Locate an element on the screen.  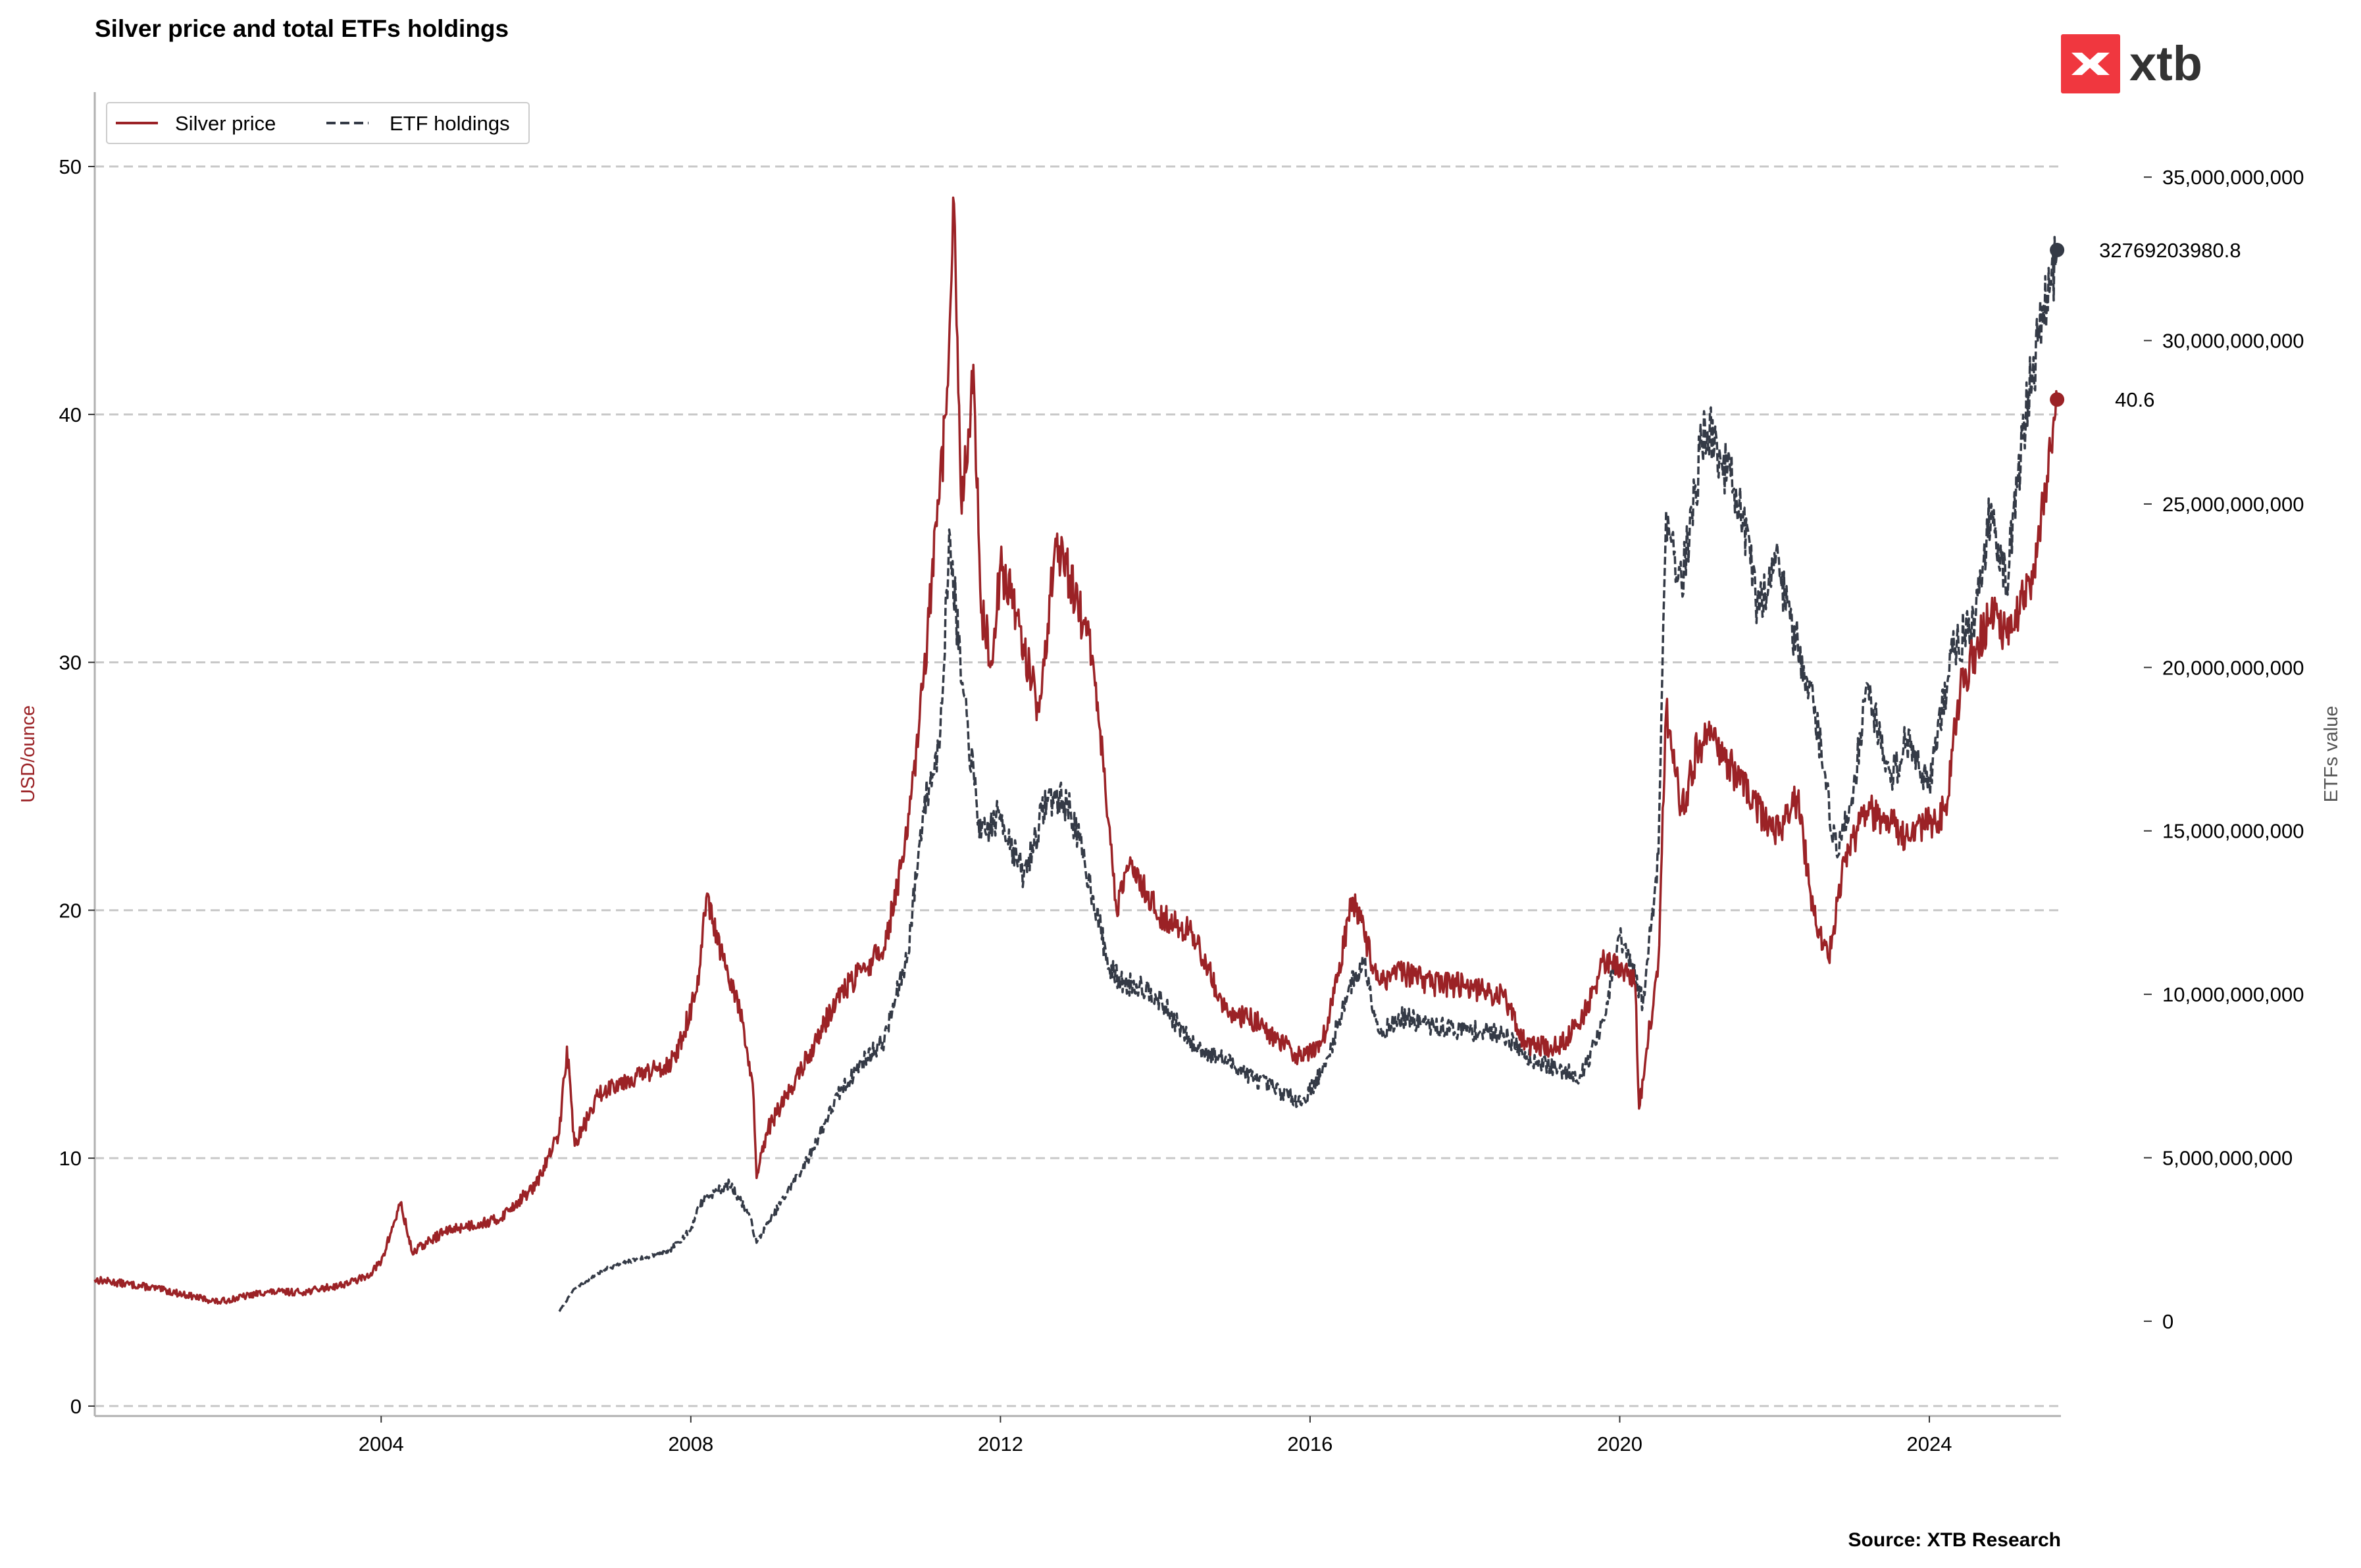
left-axis-ticks: 0 10 20 30 40 50 is located at coordinates (77, 786).